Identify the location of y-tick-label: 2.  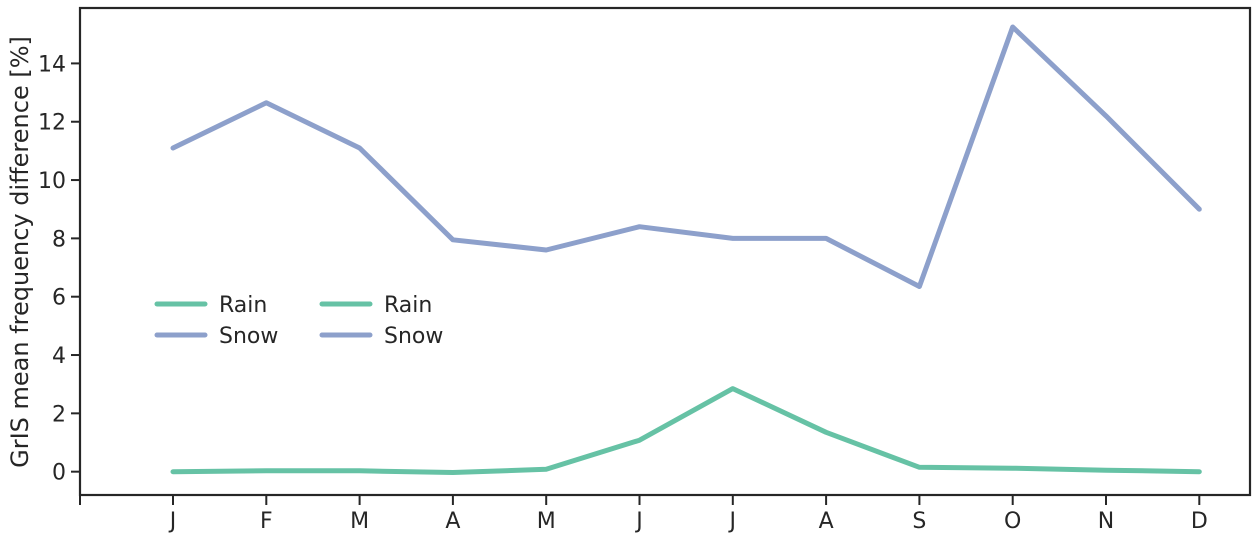
(59, 414).